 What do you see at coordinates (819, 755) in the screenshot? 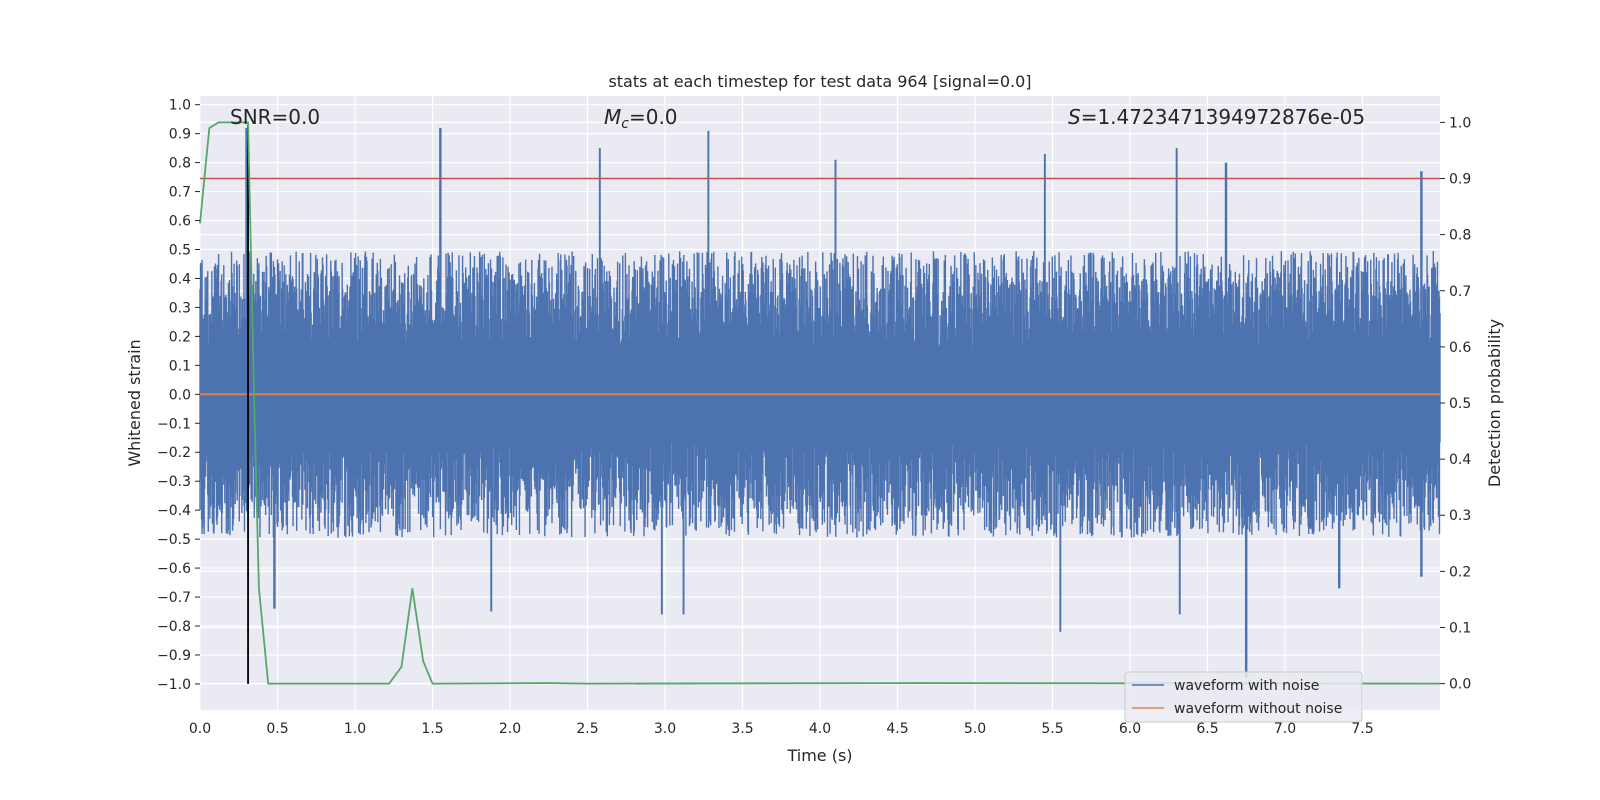
I see `x-axis-label: Time (s)` at bounding box center [819, 755].